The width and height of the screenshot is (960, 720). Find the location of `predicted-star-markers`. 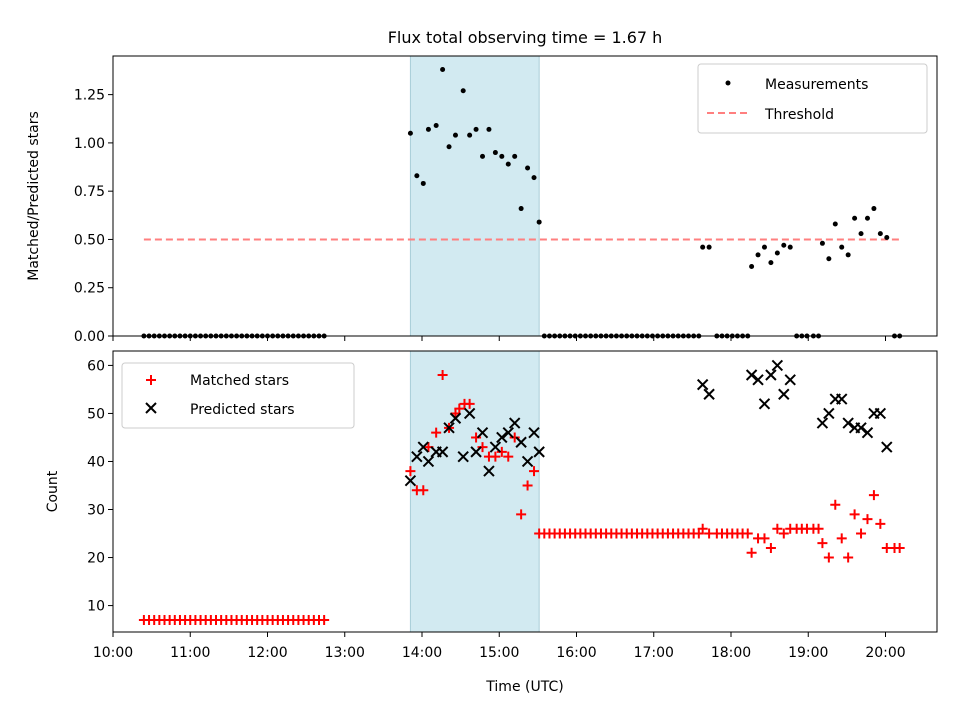

predicted-star-markers is located at coordinates (648, 423).